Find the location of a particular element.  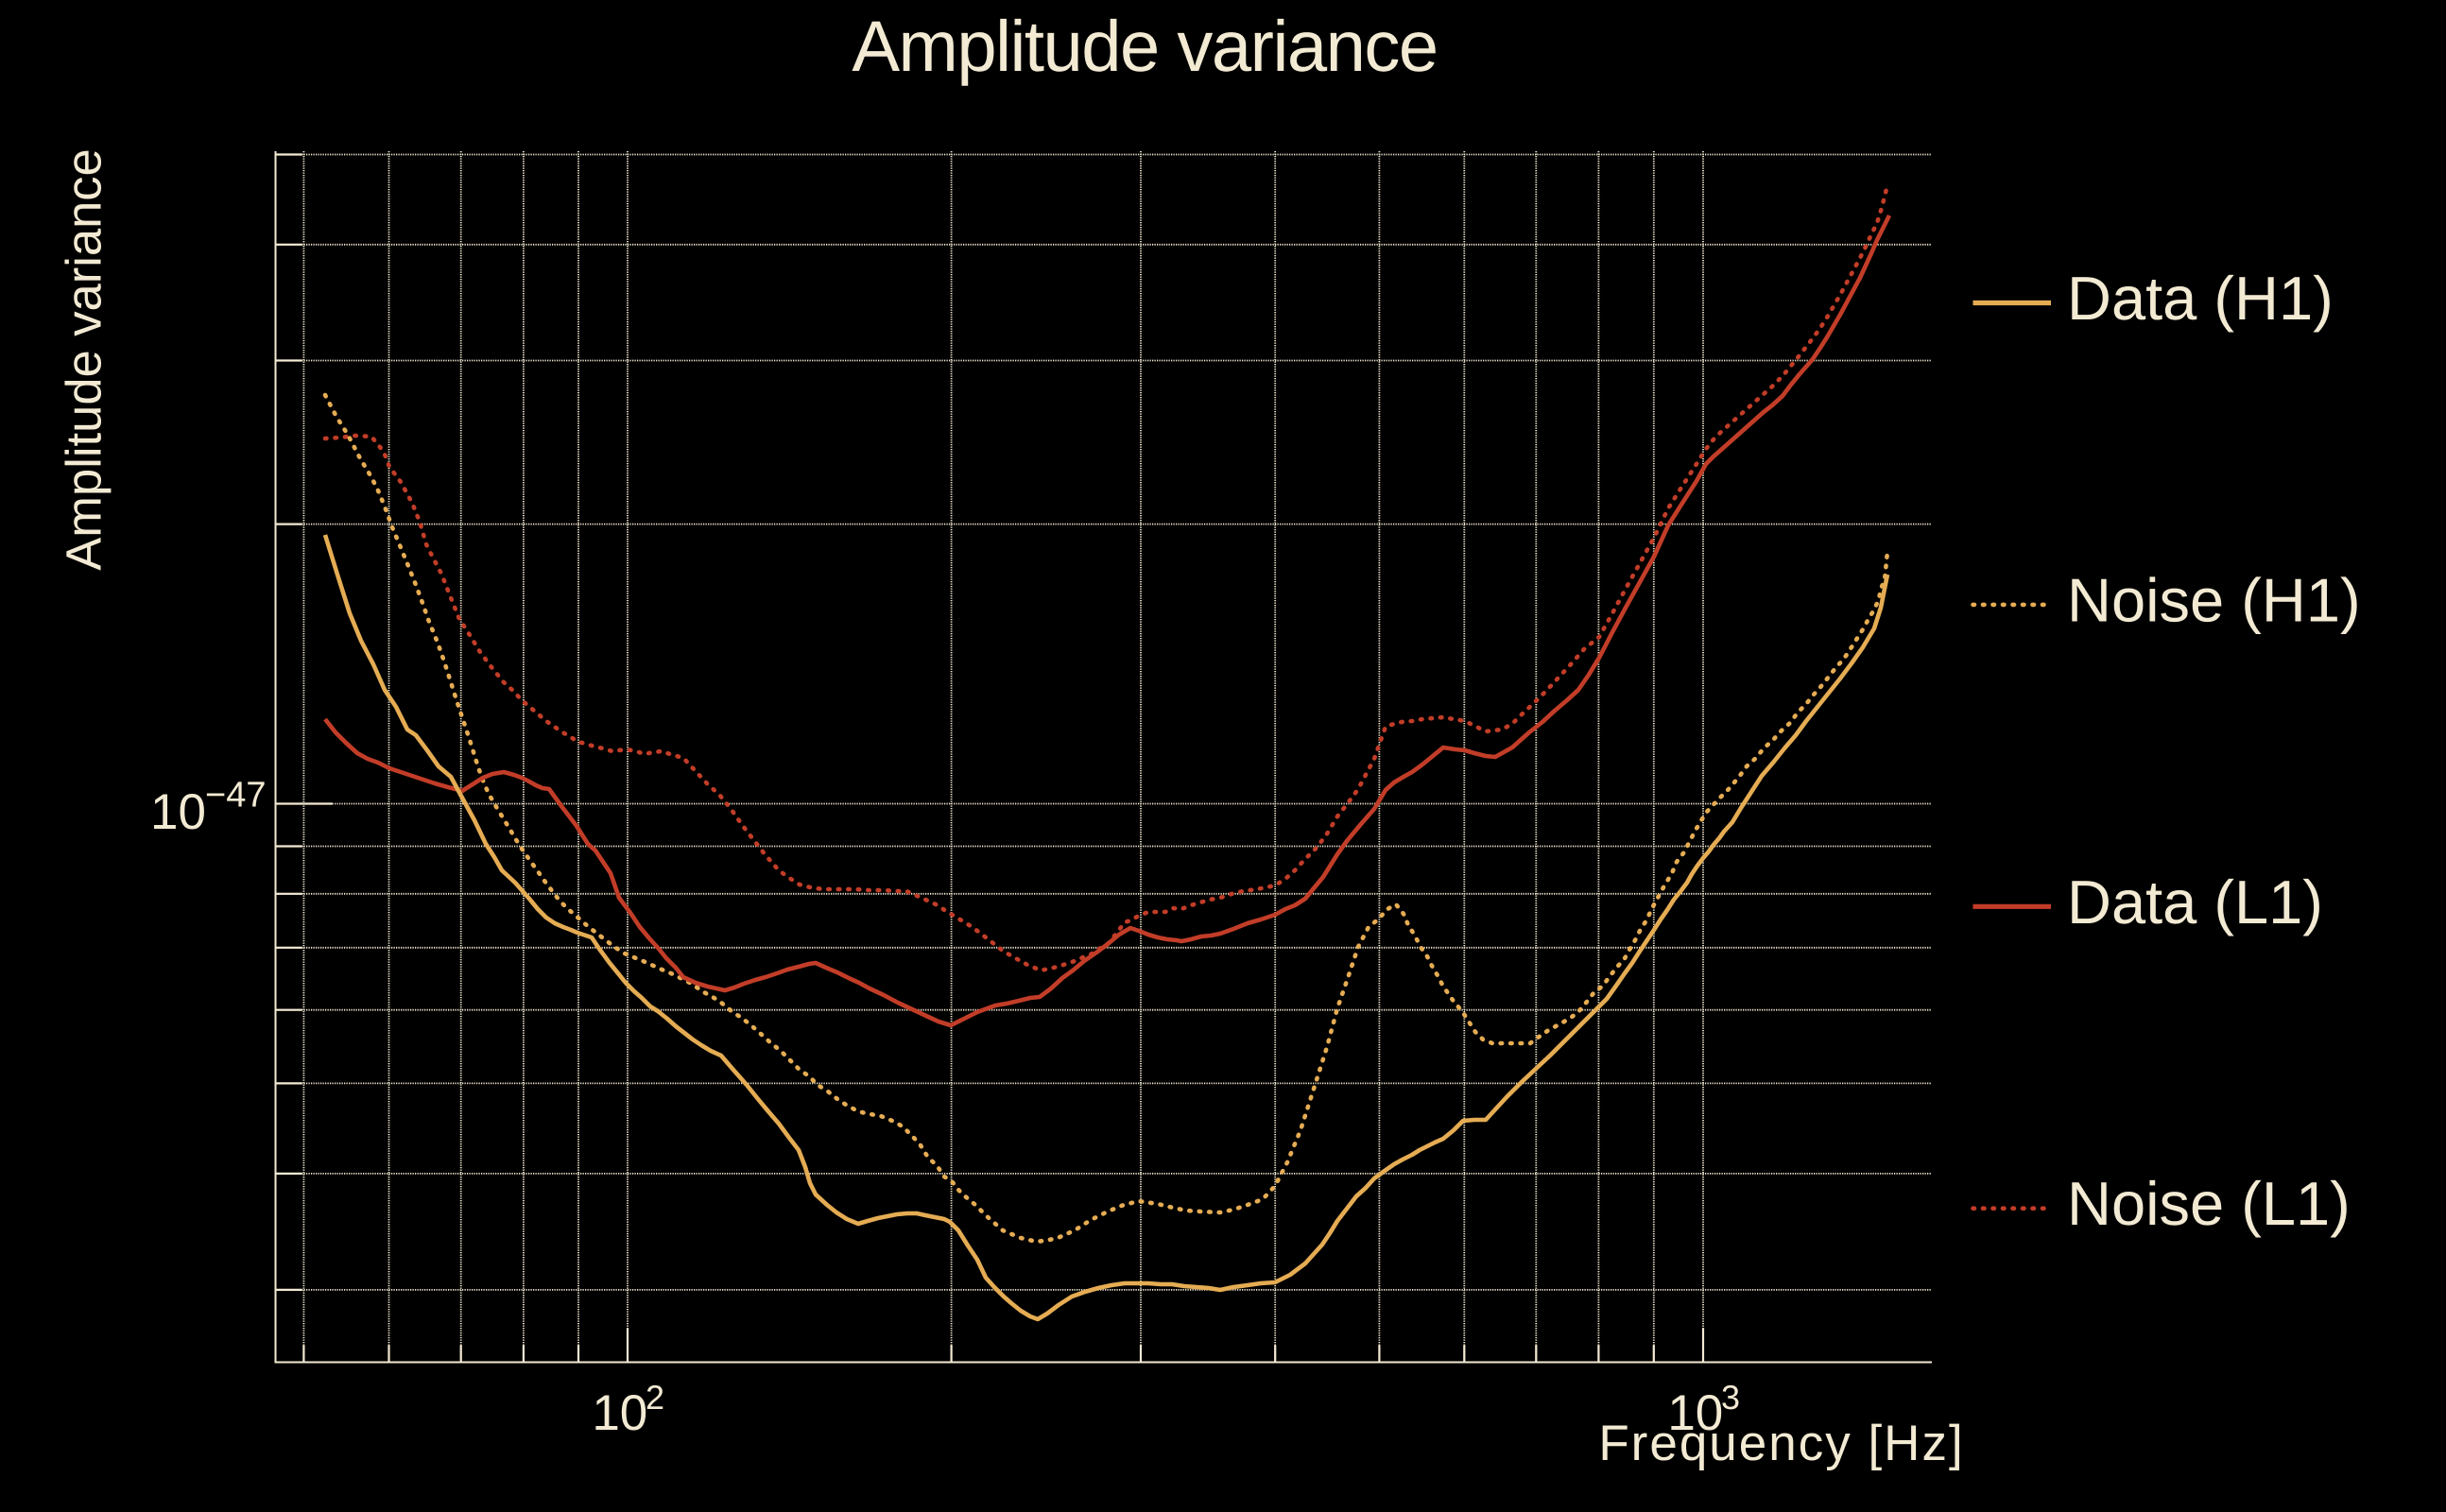

svg-text: Data (H1) is located at coordinates (2200, 298).